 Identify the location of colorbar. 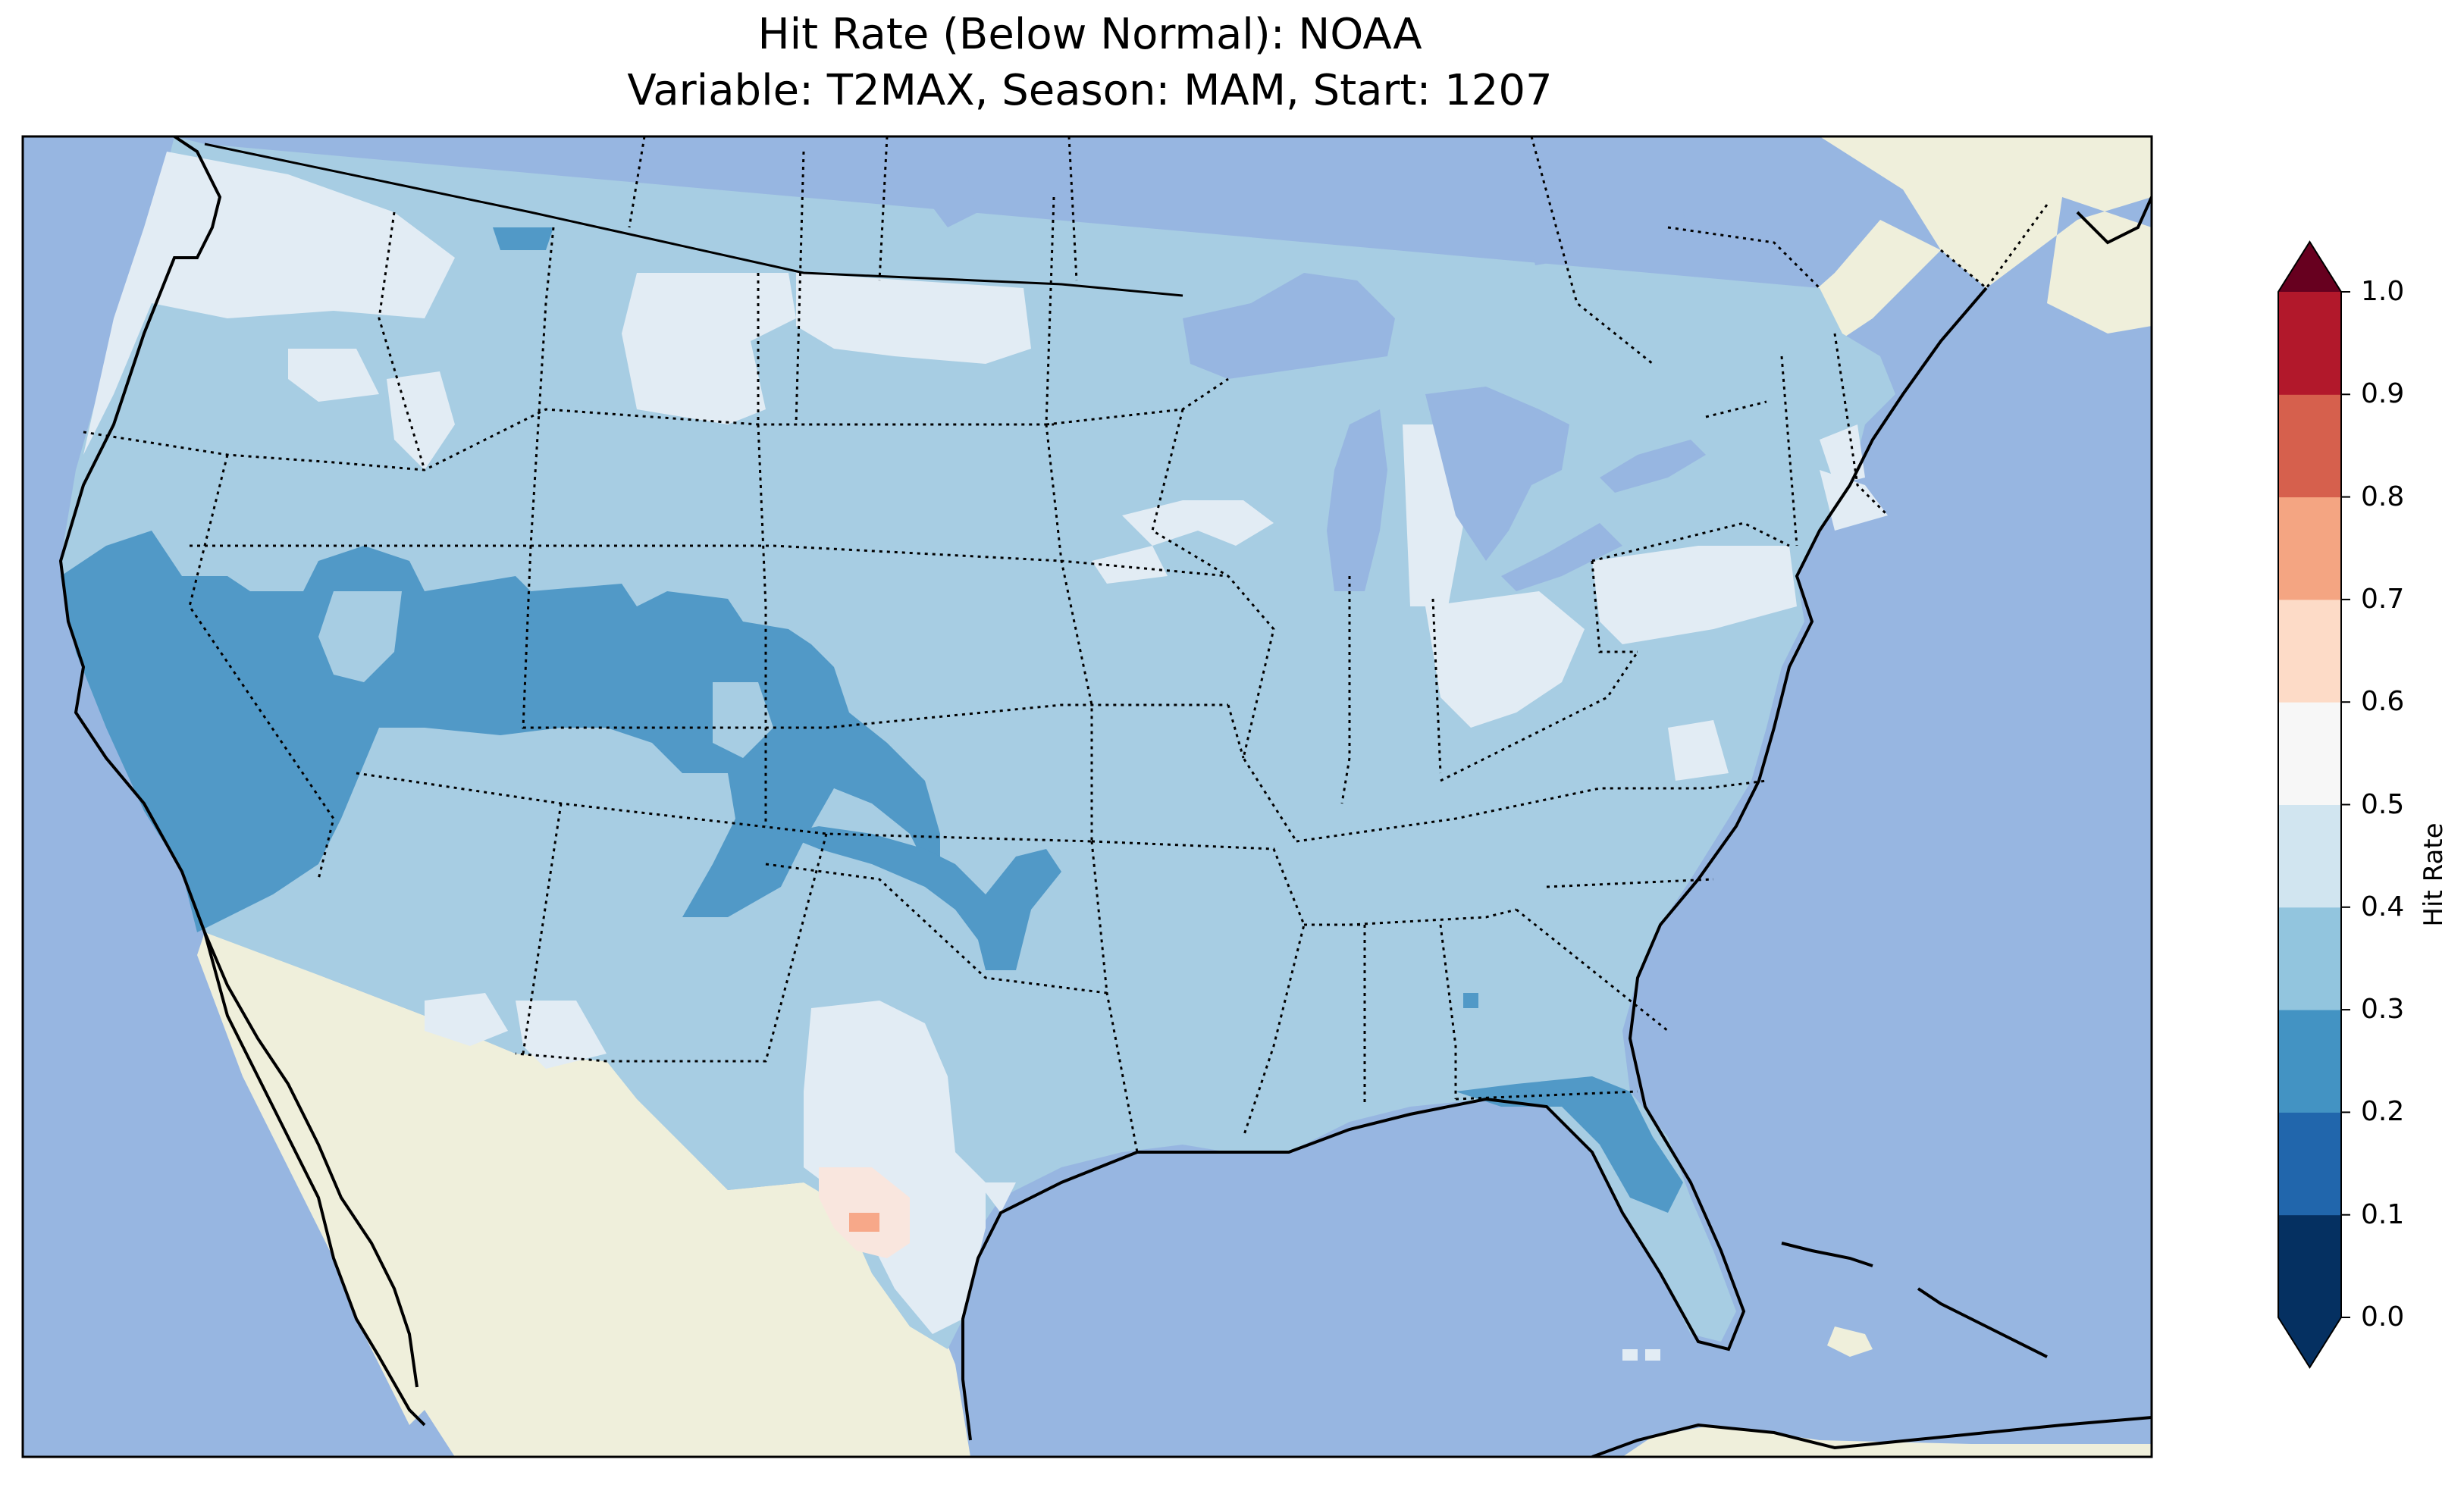
(2314, 804).